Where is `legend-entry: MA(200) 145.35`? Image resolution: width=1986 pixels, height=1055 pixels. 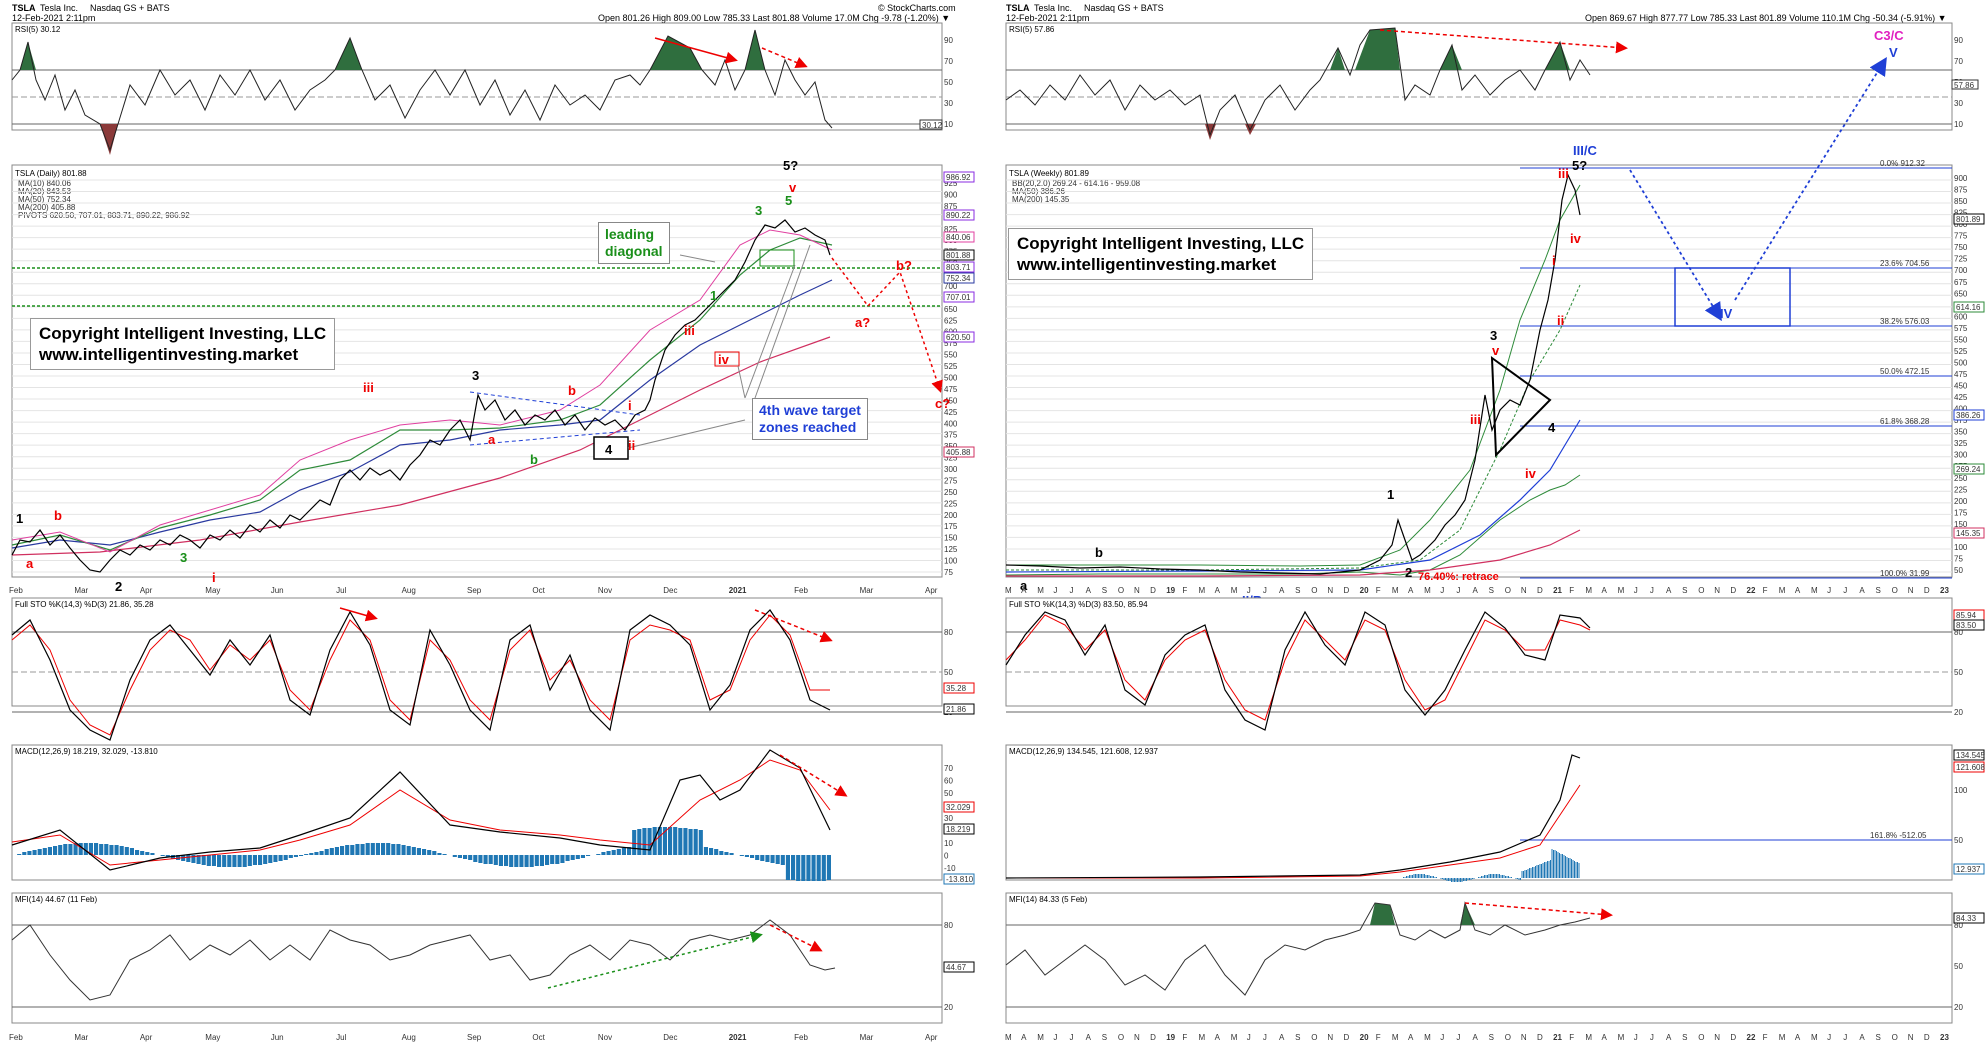
legend-entry: MA(200) 145.35 is located at coordinates (1041, 199).